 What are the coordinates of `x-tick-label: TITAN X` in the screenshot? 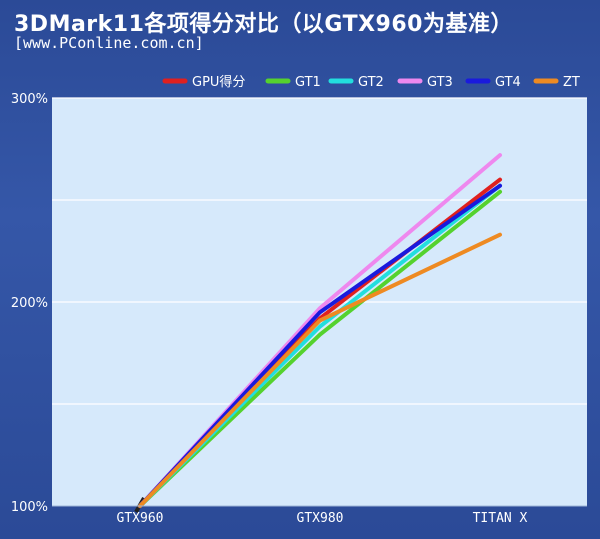 It's located at (500, 518).